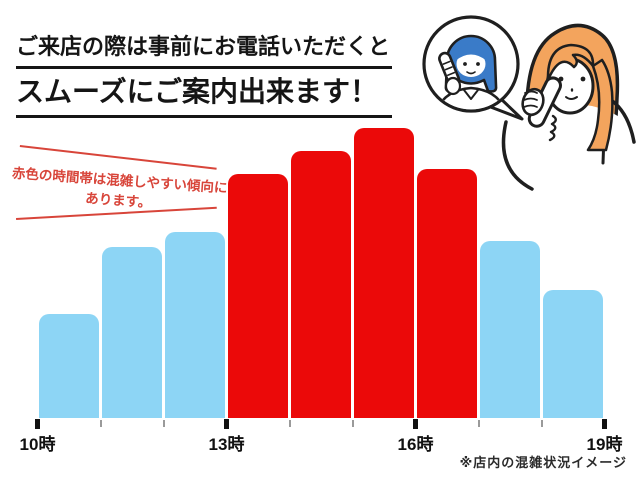  I want to click on header: ご来店の際は事前にお電話いただくと スムーズにご案内出来ます！, so click(204, 76).